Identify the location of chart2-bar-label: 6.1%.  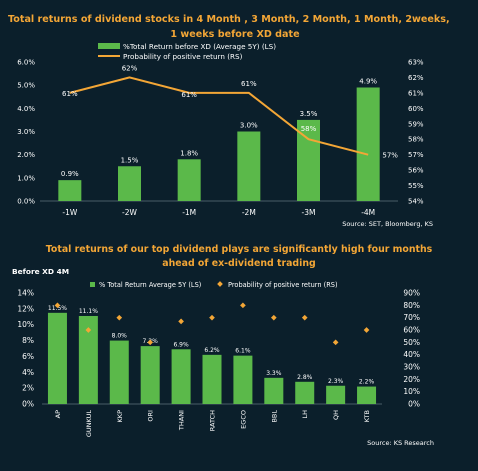
(243, 351).